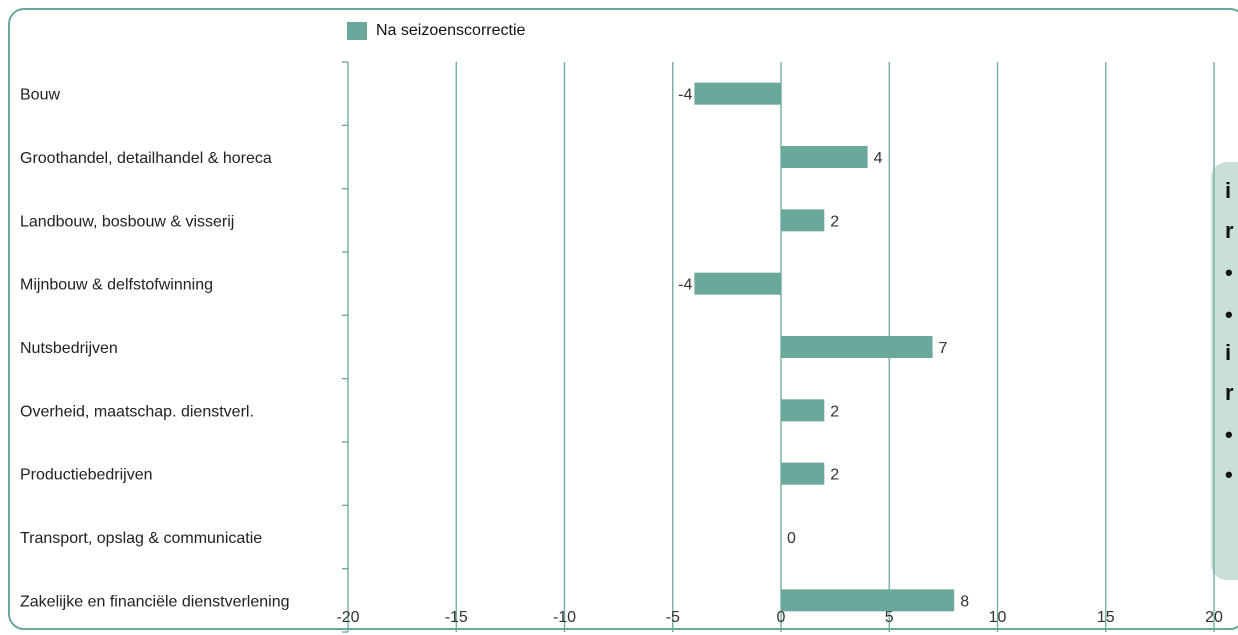  What do you see at coordinates (69, 348) in the screenshot?
I see `category-label: Nutsbedrijven` at bounding box center [69, 348].